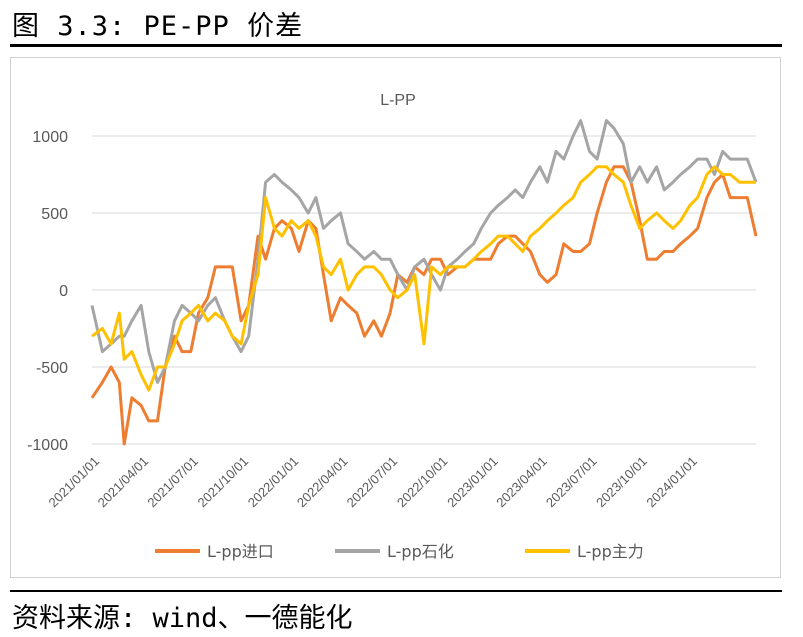 This screenshot has height=637, width=803. Describe the element at coordinates (182, 618) in the screenshot. I see `source-note: 资料来源: wind、一德能化` at that location.